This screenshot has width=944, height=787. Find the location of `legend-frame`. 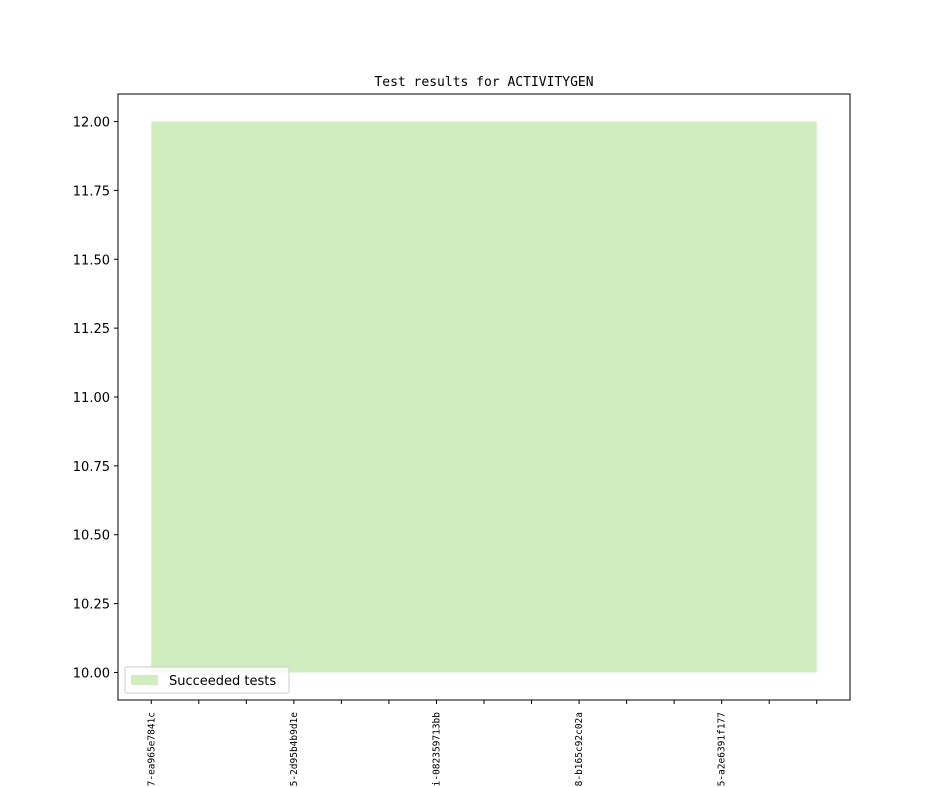

legend-frame is located at coordinates (207, 680).